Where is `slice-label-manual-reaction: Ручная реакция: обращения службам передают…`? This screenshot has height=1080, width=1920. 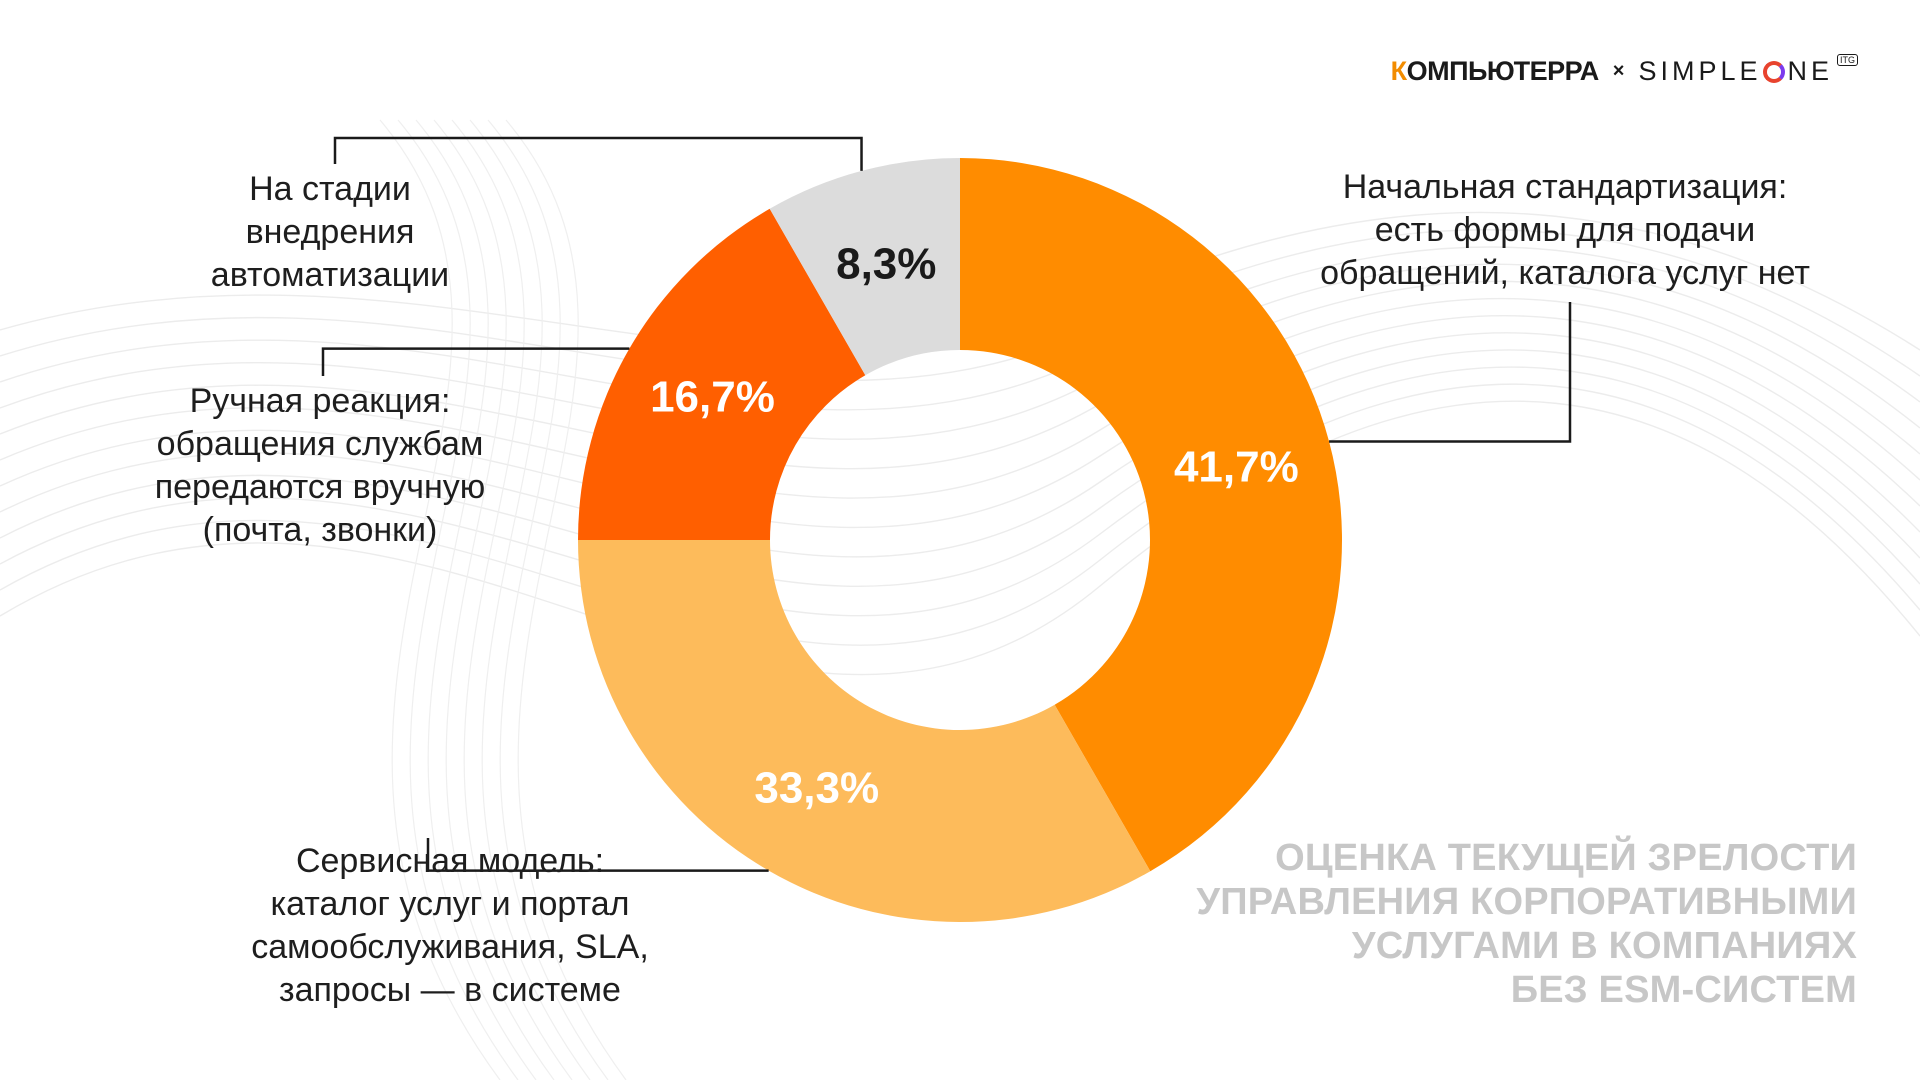 slice-label-manual-reaction: Ручная реакция: обращения службам передают… is located at coordinates (320, 466).